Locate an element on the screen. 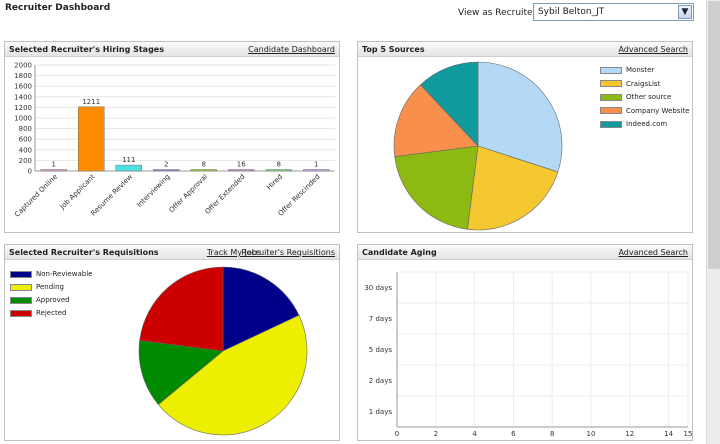  vertical-scrollbar is located at coordinates (713, 222).